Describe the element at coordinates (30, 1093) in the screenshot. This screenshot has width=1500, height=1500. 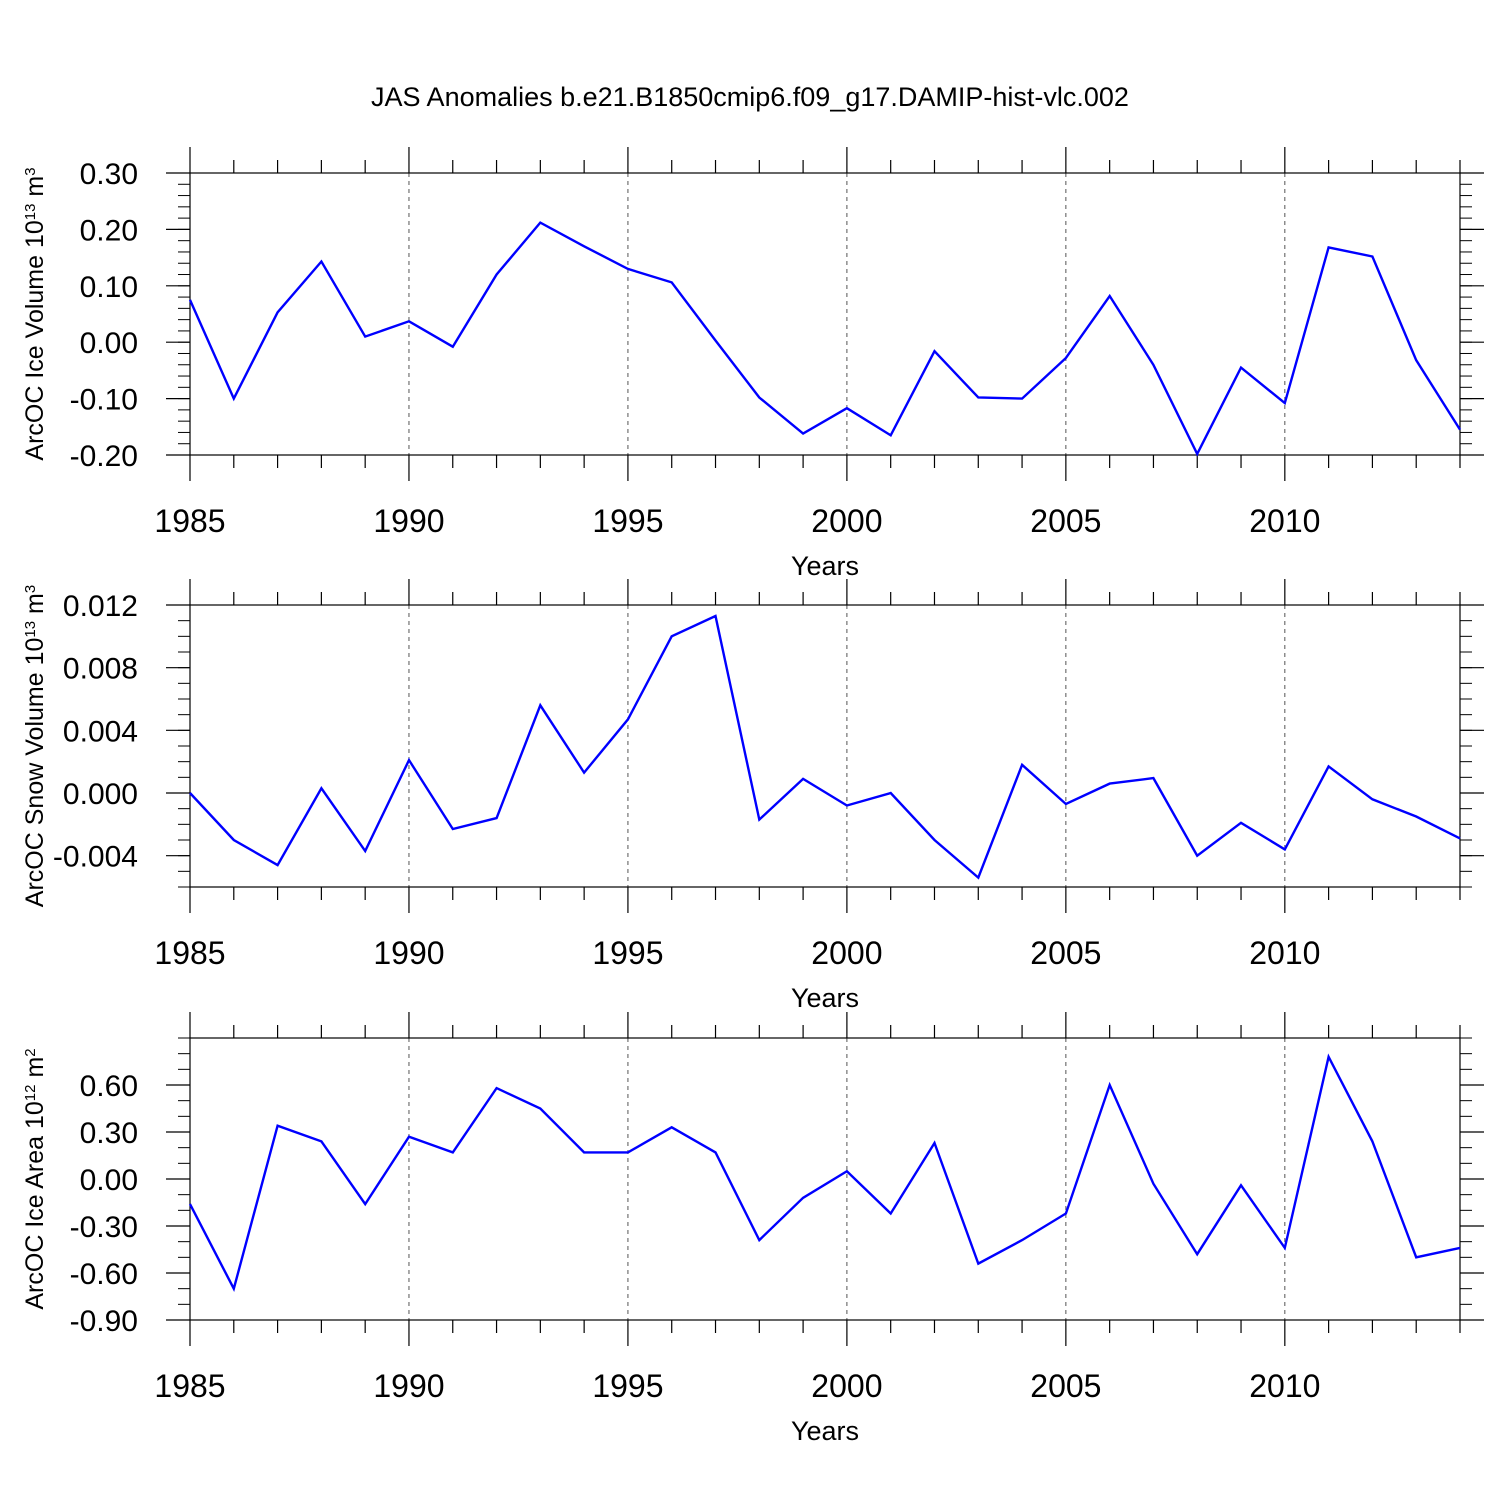
I see `y-axis-label-superscript: 12` at that location.